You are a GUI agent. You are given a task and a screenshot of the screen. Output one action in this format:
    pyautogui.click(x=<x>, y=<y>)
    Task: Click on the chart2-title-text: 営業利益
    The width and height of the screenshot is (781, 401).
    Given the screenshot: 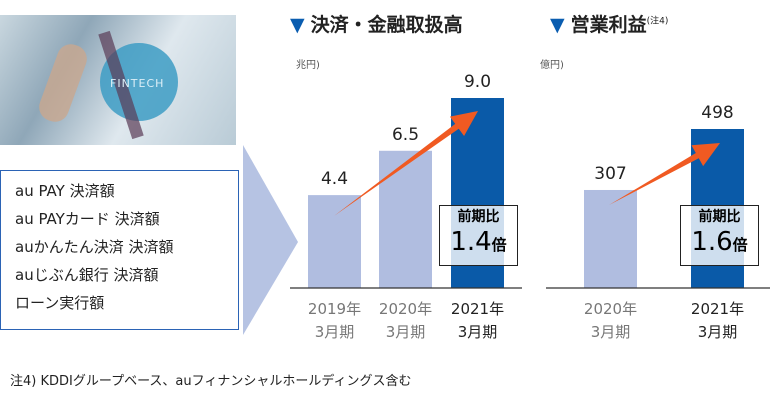 What is the action you would take?
    pyautogui.click(x=608, y=25)
    